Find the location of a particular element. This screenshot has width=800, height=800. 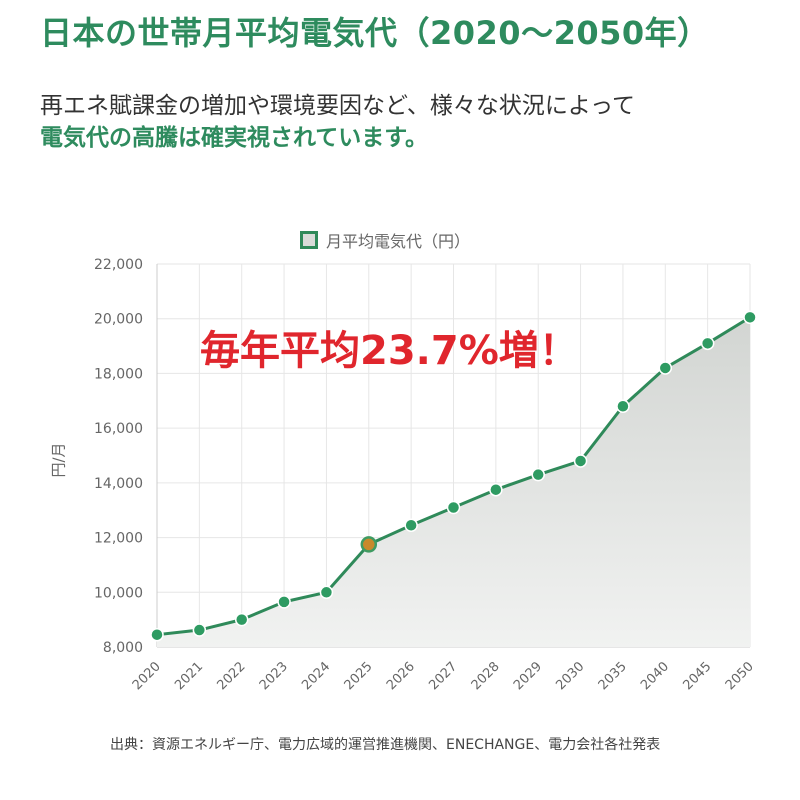

x-tick-label: 2022 is located at coordinates (232, 676).